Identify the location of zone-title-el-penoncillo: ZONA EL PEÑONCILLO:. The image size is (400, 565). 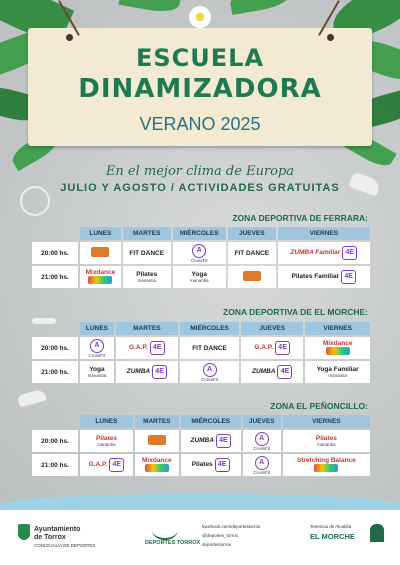
(319, 406).